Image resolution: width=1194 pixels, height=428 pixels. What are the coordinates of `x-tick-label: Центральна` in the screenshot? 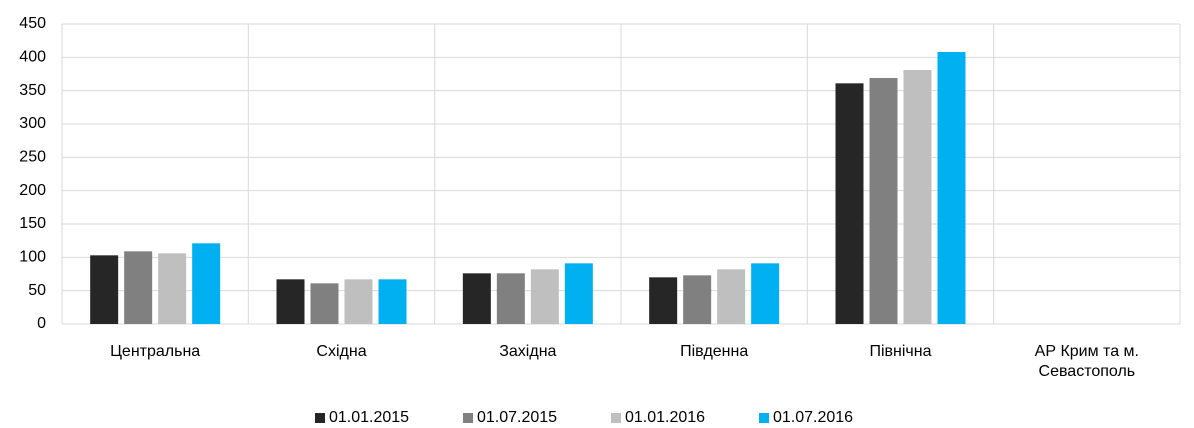 It's located at (155, 351).